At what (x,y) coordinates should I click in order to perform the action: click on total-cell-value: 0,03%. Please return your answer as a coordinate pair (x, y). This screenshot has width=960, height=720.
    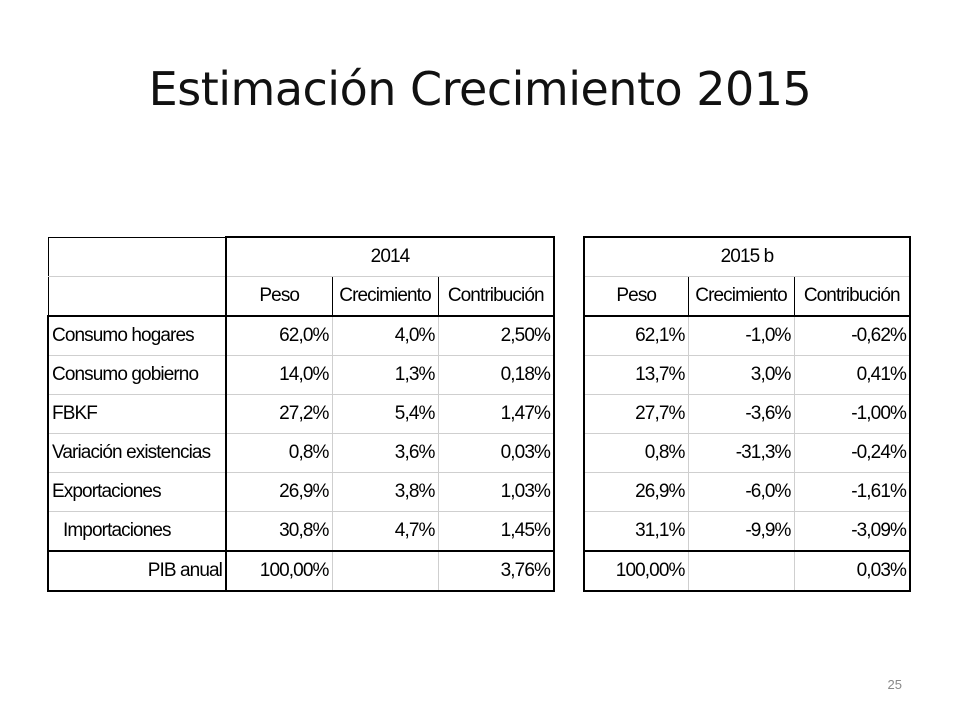
    Looking at the image, I should click on (852, 571).